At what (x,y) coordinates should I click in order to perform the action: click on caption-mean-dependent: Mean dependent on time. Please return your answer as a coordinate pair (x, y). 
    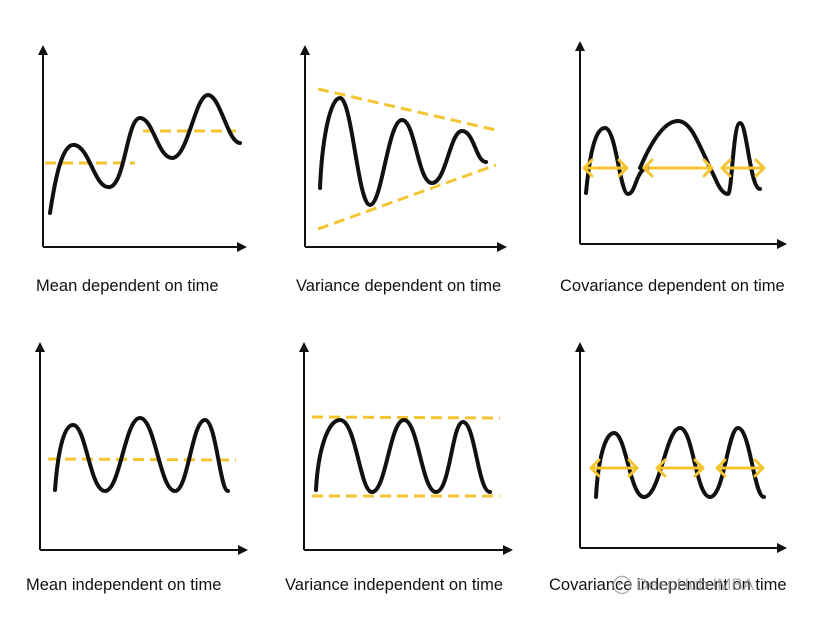
    Looking at the image, I should click on (127, 286).